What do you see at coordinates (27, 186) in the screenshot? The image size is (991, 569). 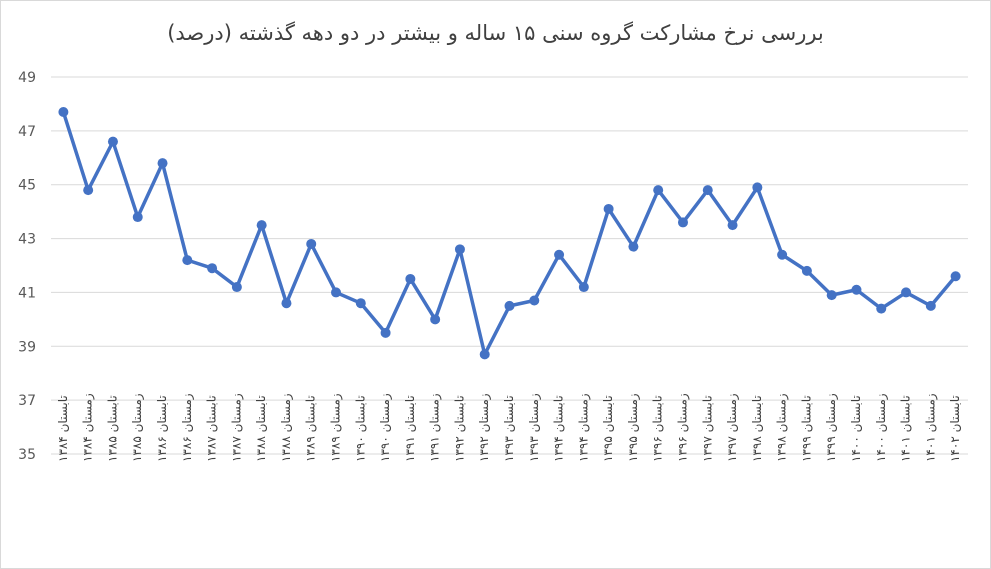 I see `y-tick-label: 45` at bounding box center [27, 186].